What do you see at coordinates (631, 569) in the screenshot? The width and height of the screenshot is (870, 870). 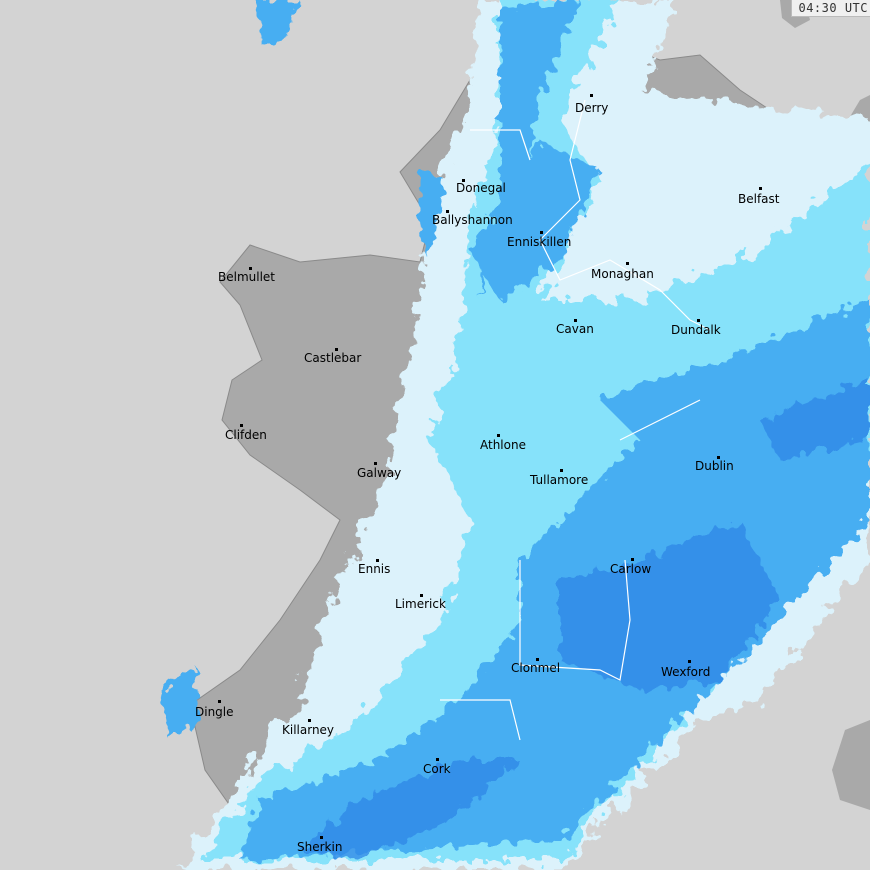 I see `city-label: Carlow` at bounding box center [631, 569].